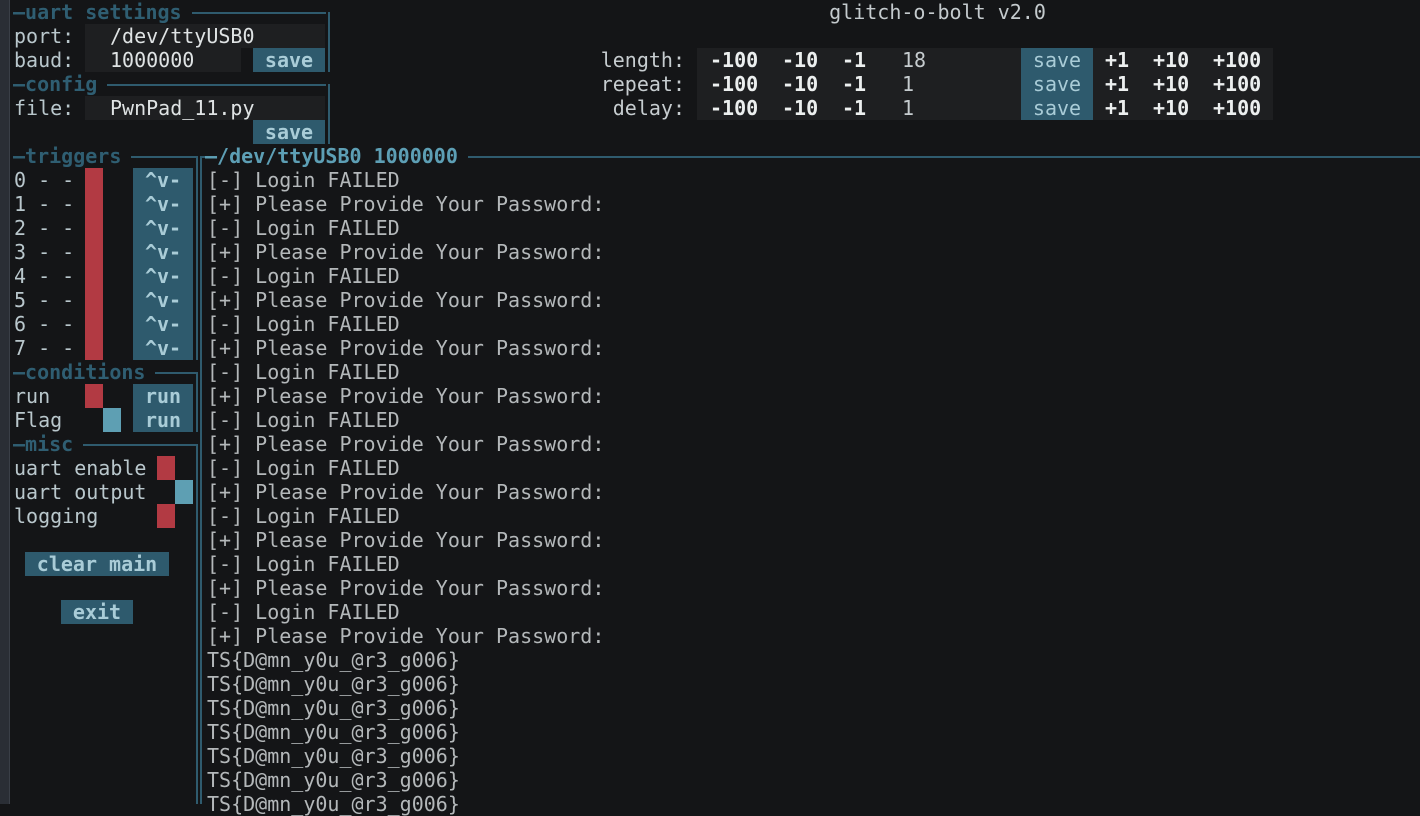  Describe the element at coordinates (44, 276) in the screenshot. I see `trigger-label: 4 - -` at that location.